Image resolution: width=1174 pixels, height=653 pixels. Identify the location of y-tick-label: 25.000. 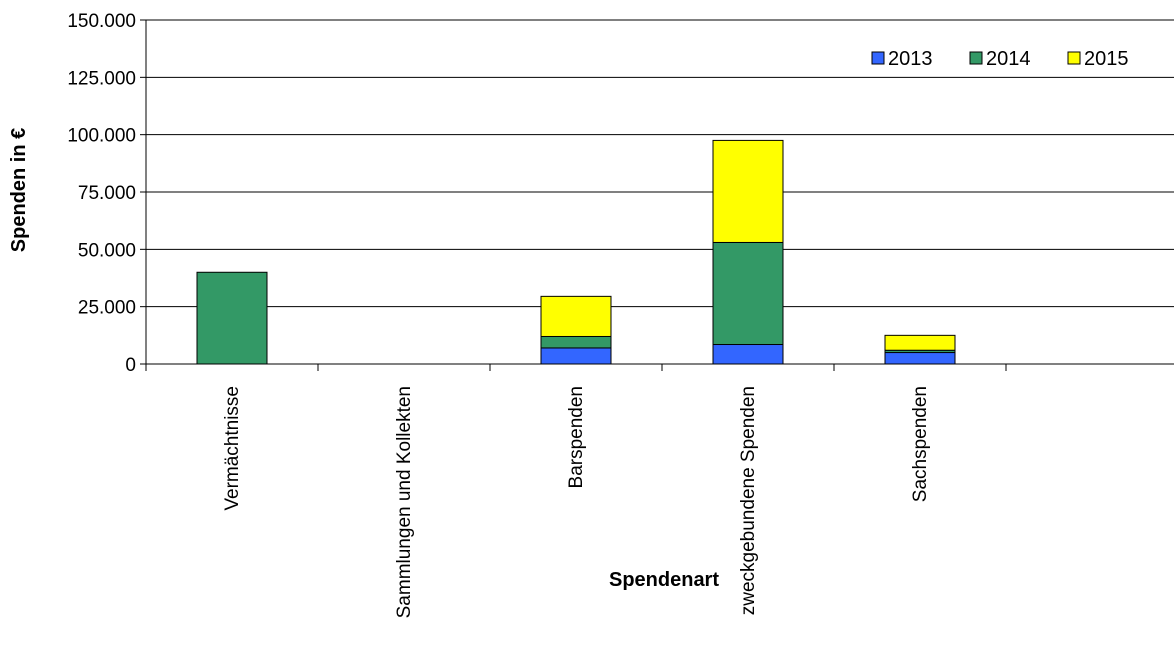
(107, 308).